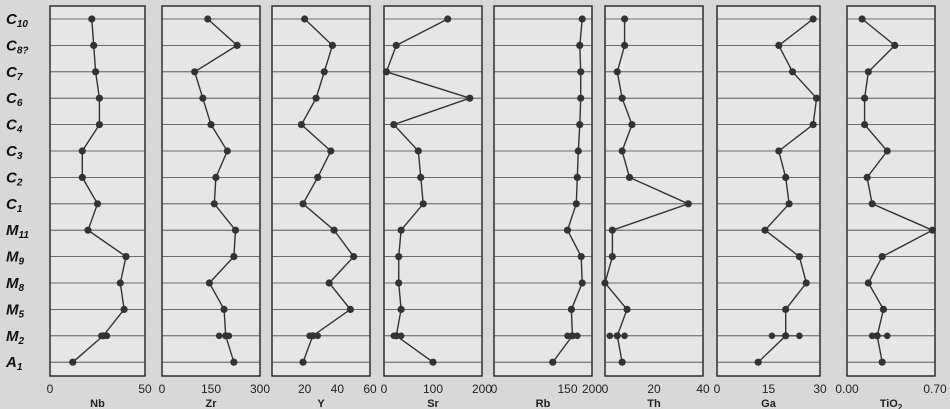 This screenshot has height=409, width=950. Describe the element at coordinates (195, 72) in the screenshot. I see `data-point-zr-c7` at that location.